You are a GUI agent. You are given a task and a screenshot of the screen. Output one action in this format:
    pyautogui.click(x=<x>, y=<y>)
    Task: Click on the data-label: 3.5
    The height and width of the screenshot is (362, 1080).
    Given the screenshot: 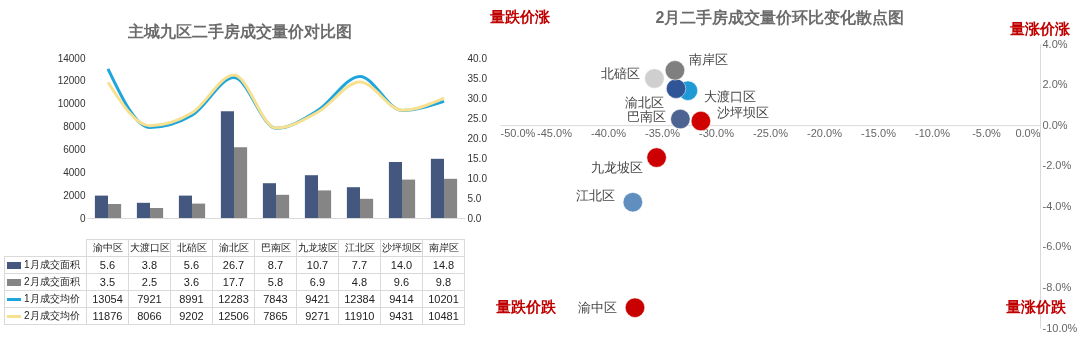 What is the action you would take?
    pyautogui.click(x=107, y=282)
    